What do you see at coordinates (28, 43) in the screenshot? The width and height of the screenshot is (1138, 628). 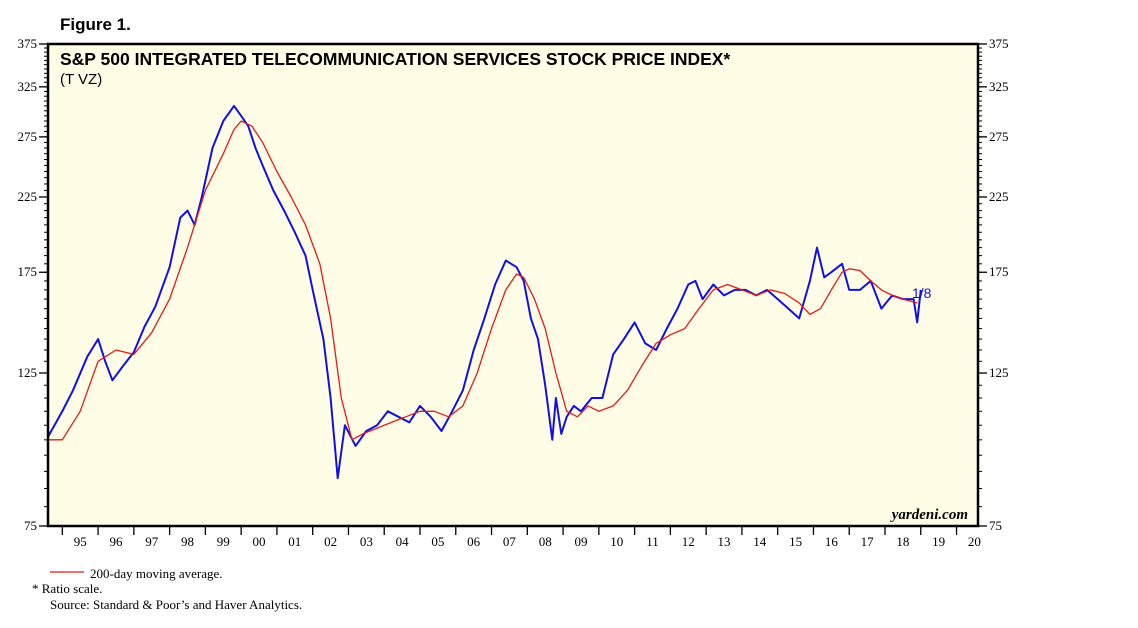 I see `y-tick-label-left: 375` at bounding box center [28, 43].